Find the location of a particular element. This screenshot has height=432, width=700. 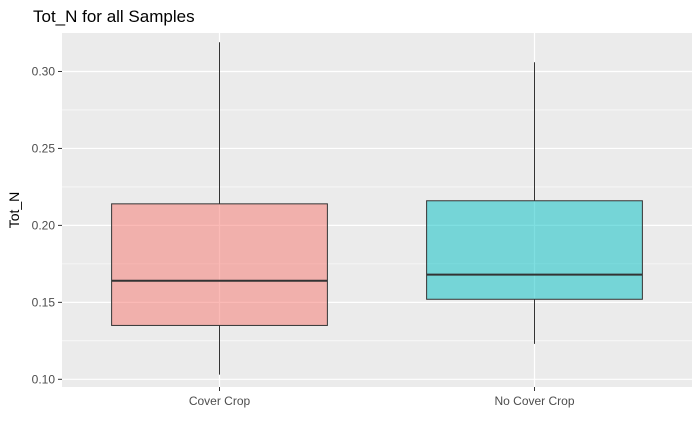

y-tick-label: 0.10 is located at coordinates (44, 379).